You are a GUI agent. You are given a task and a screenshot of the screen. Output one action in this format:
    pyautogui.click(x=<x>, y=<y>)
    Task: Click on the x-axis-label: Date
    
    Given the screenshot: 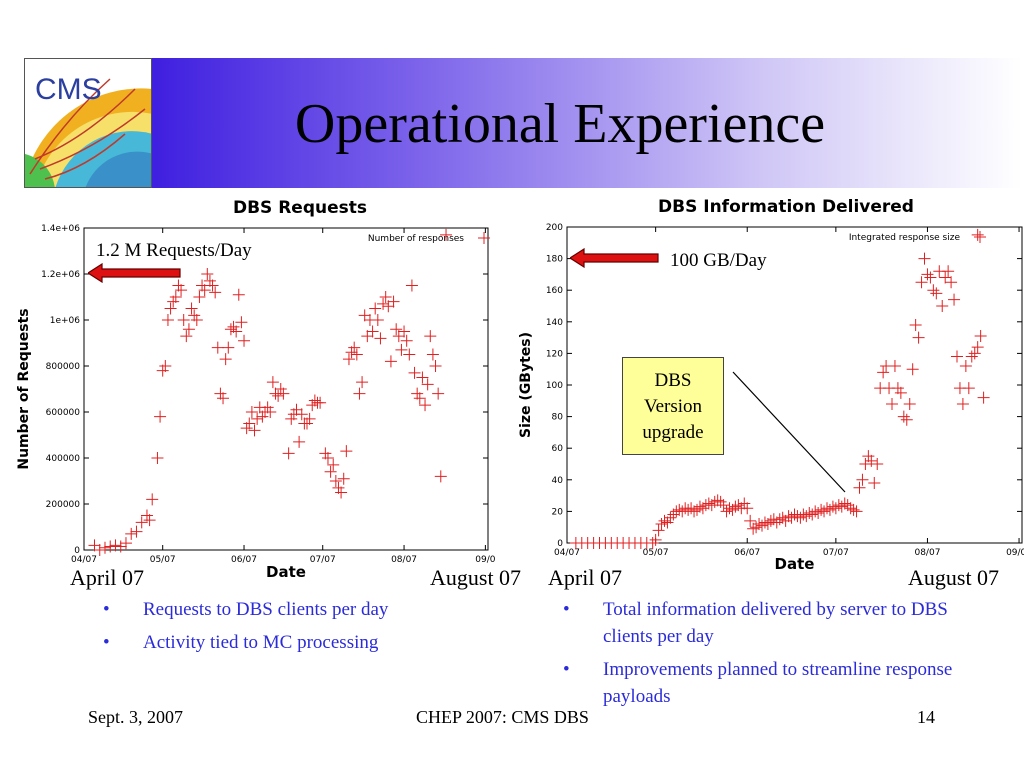 What is the action you would take?
    pyautogui.click(x=795, y=564)
    